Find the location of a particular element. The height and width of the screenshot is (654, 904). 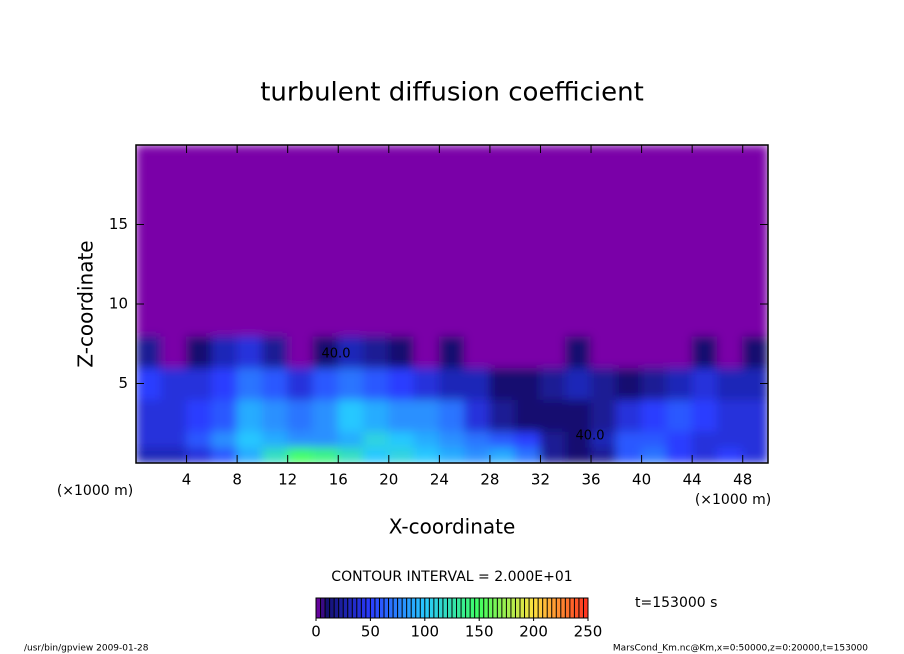

x-unit-right: (×1000 m) is located at coordinates (733, 500).